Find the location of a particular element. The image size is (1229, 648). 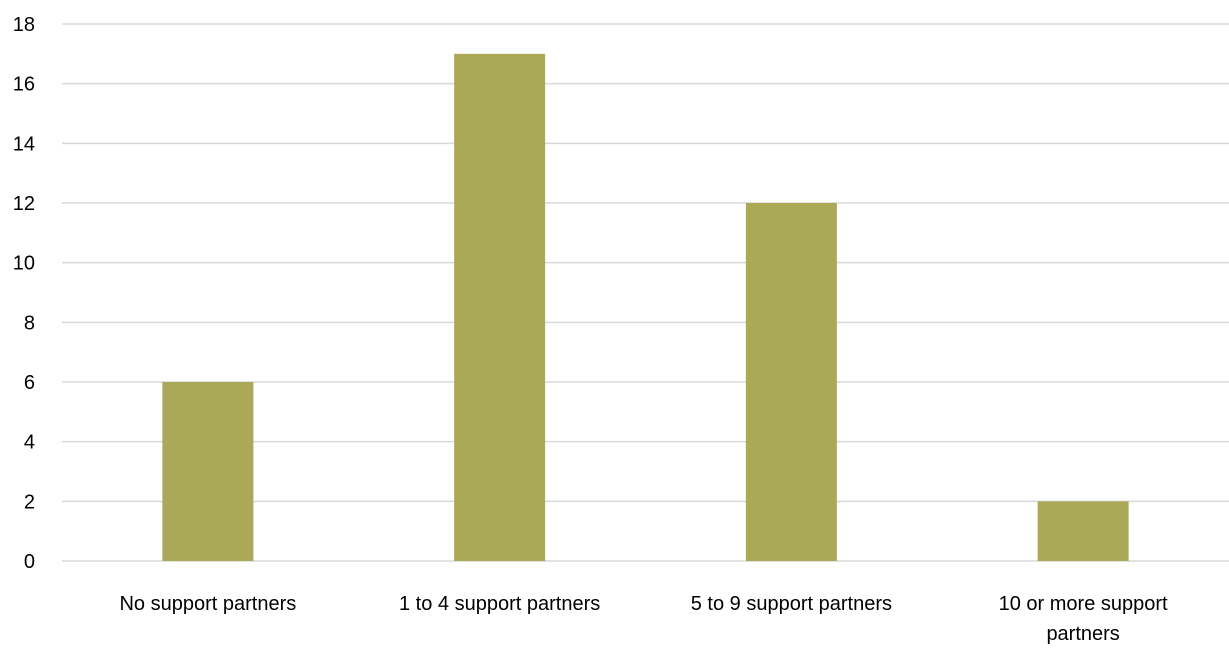

y-tick-label: 6 is located at coordinates (29, 383).